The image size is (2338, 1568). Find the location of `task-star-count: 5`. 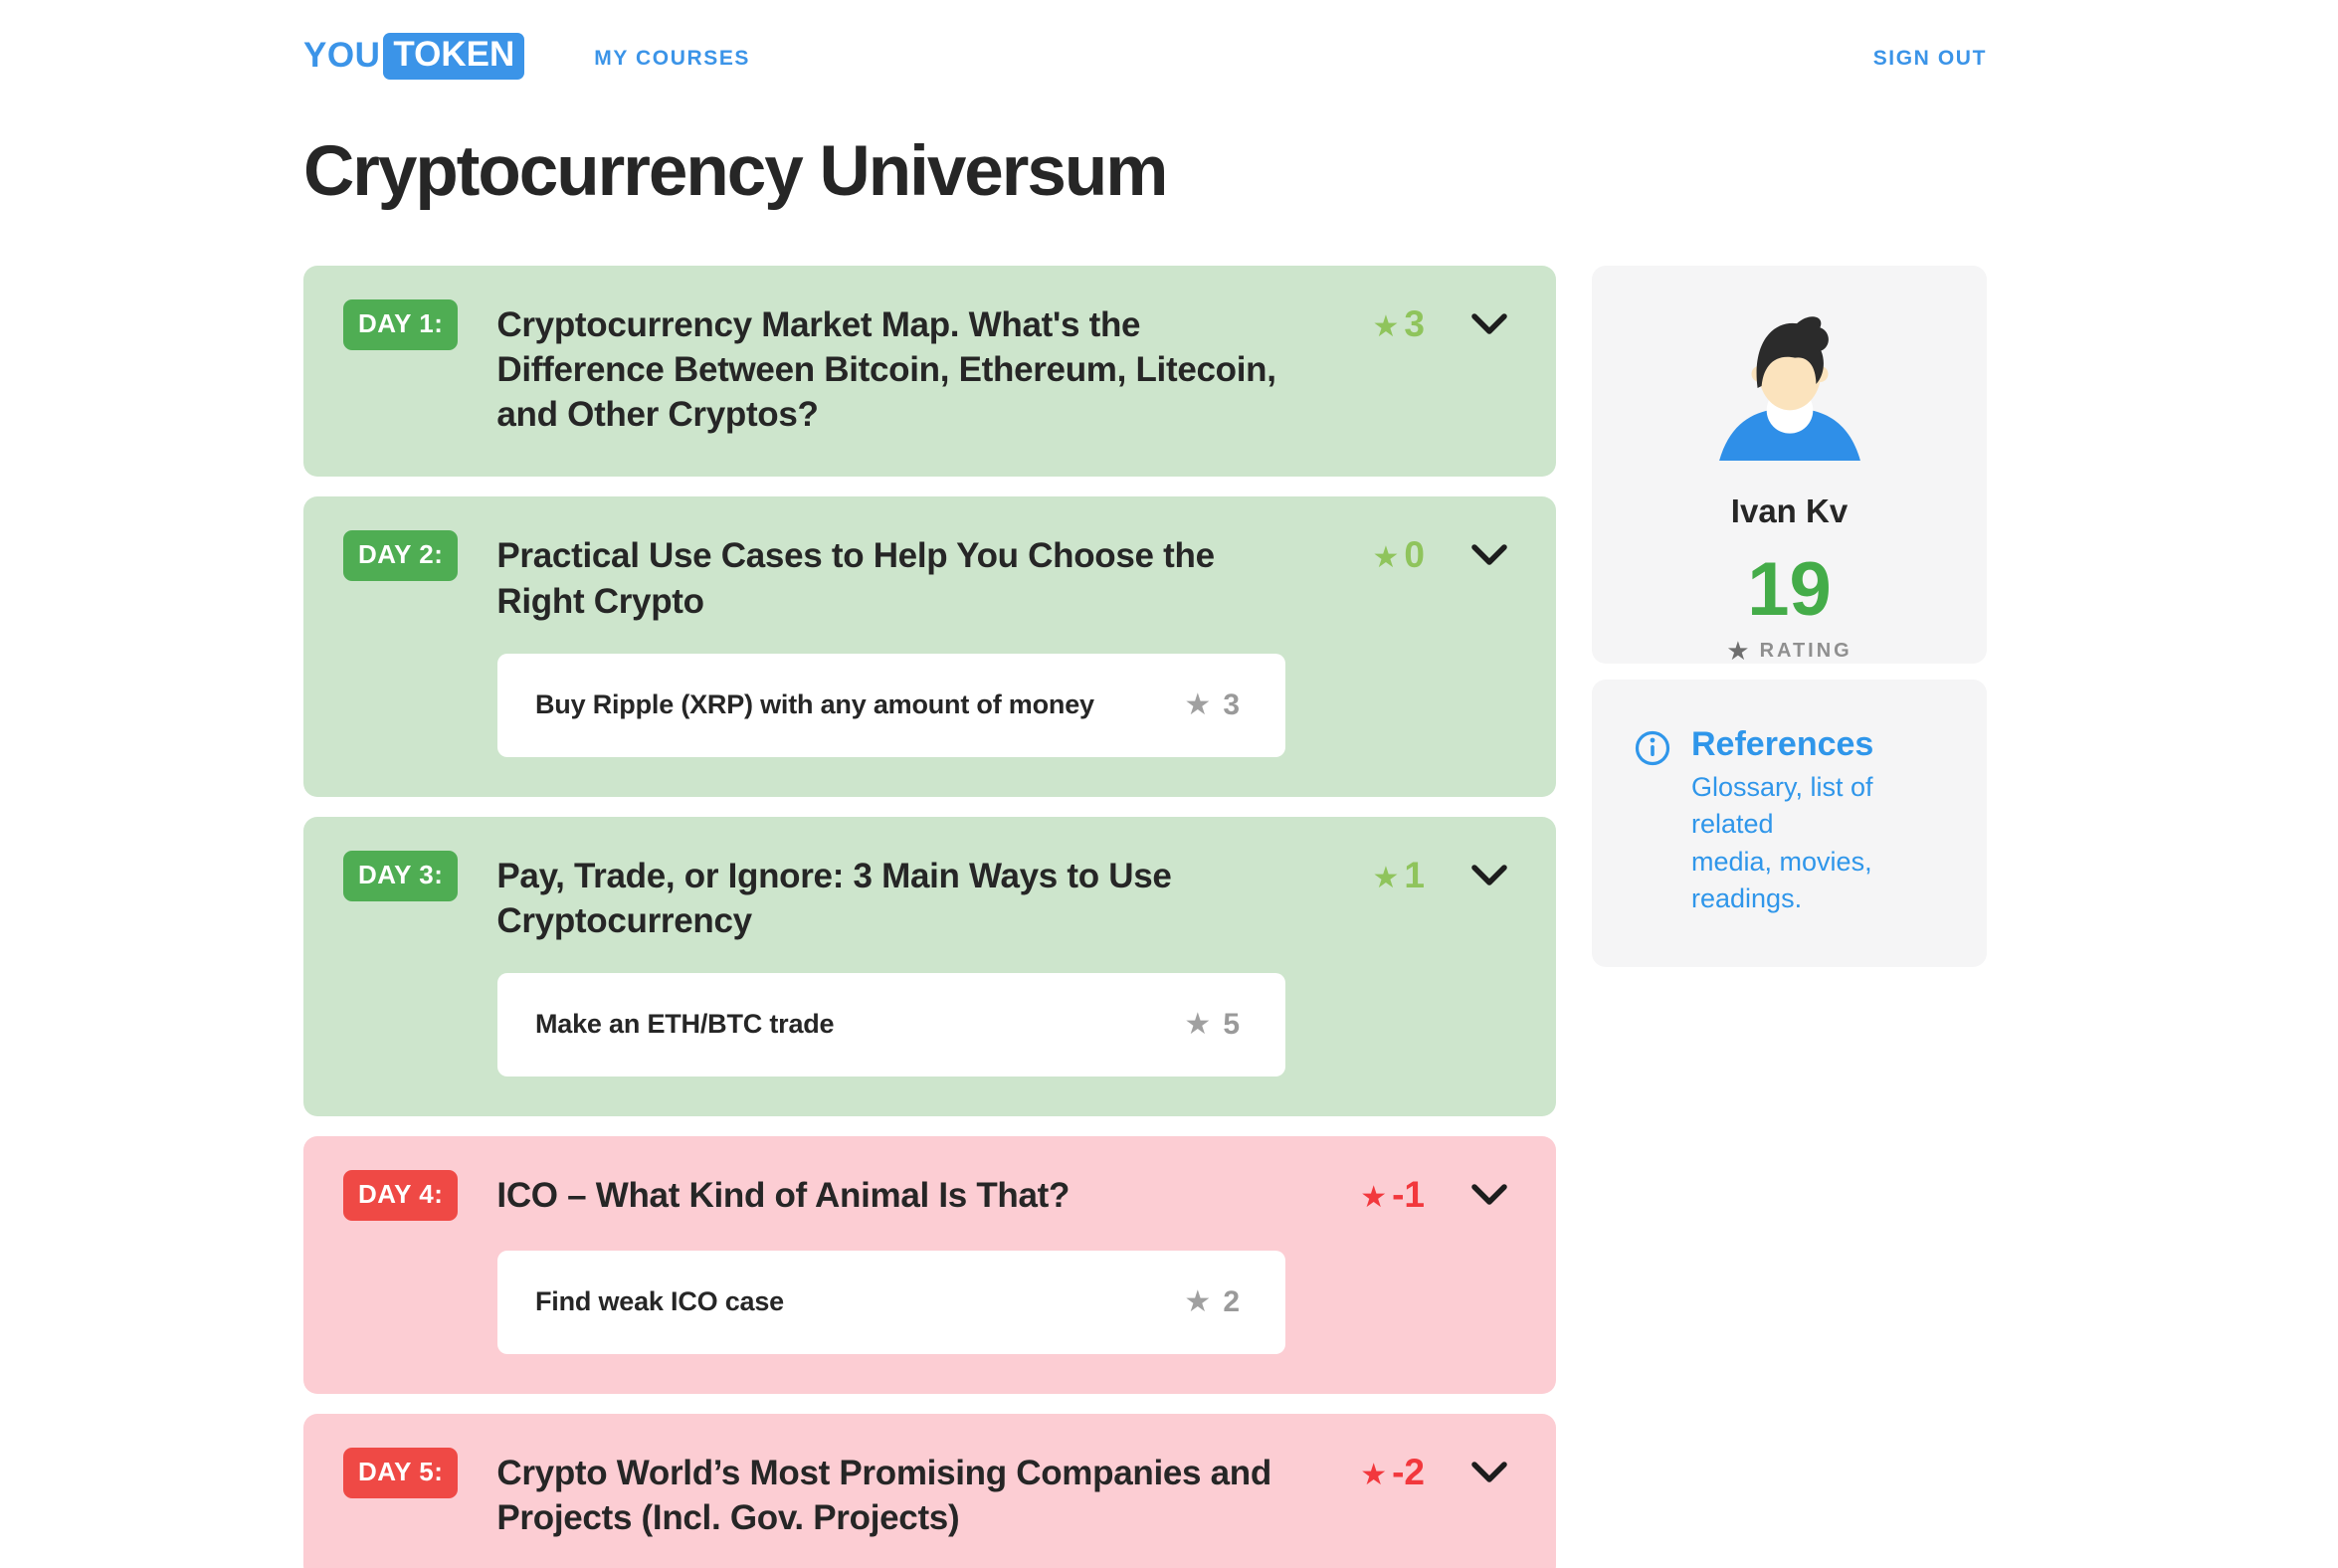

task-star-count: 5 is located at coordinates (1231, 1024).